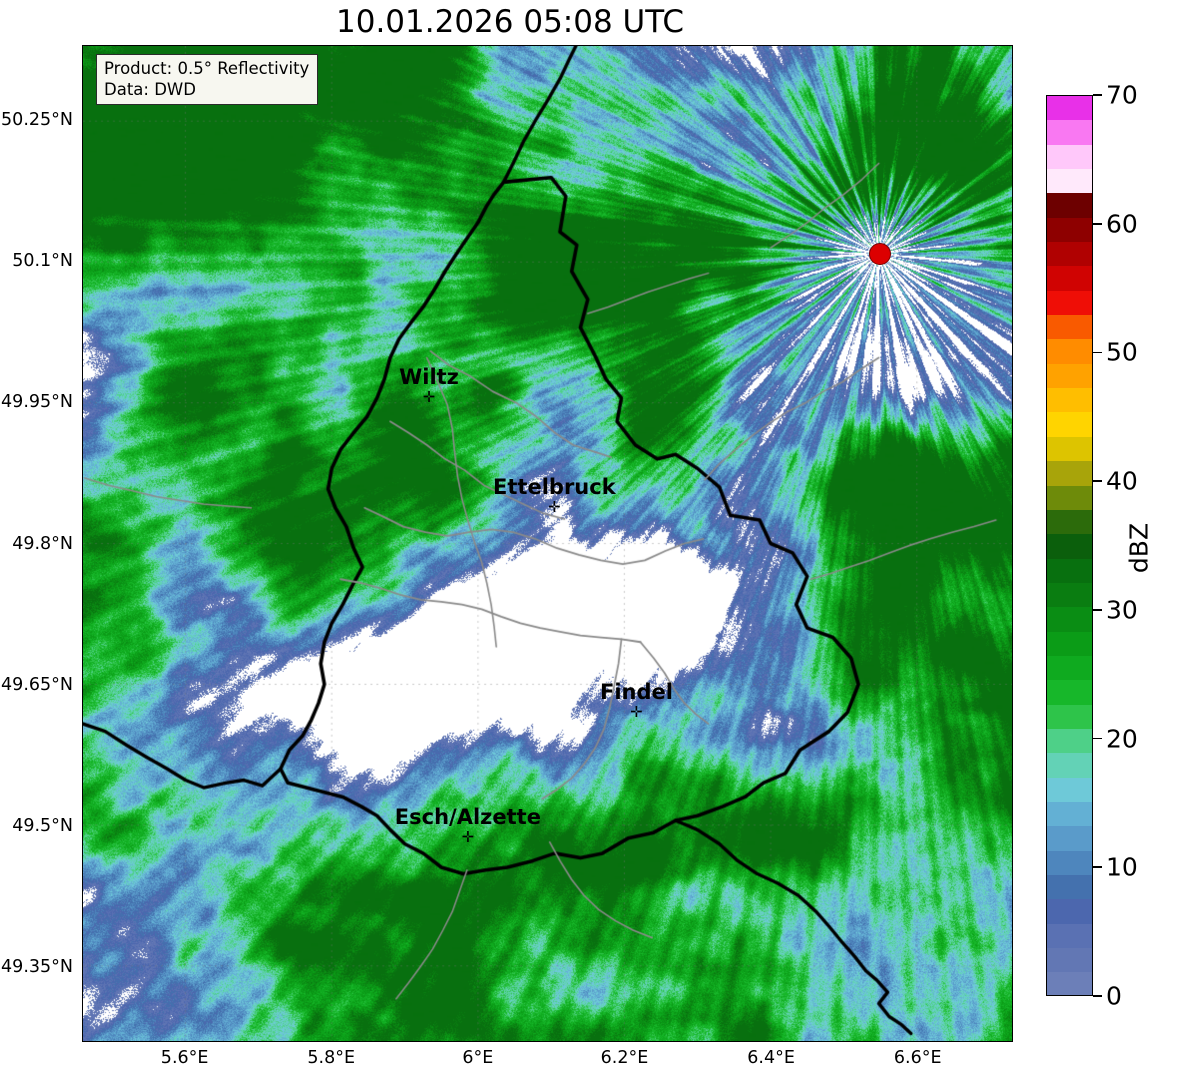 This screenshot has height=1081, width=1184. What do you see at coordinates (1122, 352) in the screenshot?
I see `colorbar-tick-label-5: 50` at bounding box center [1122, 352].